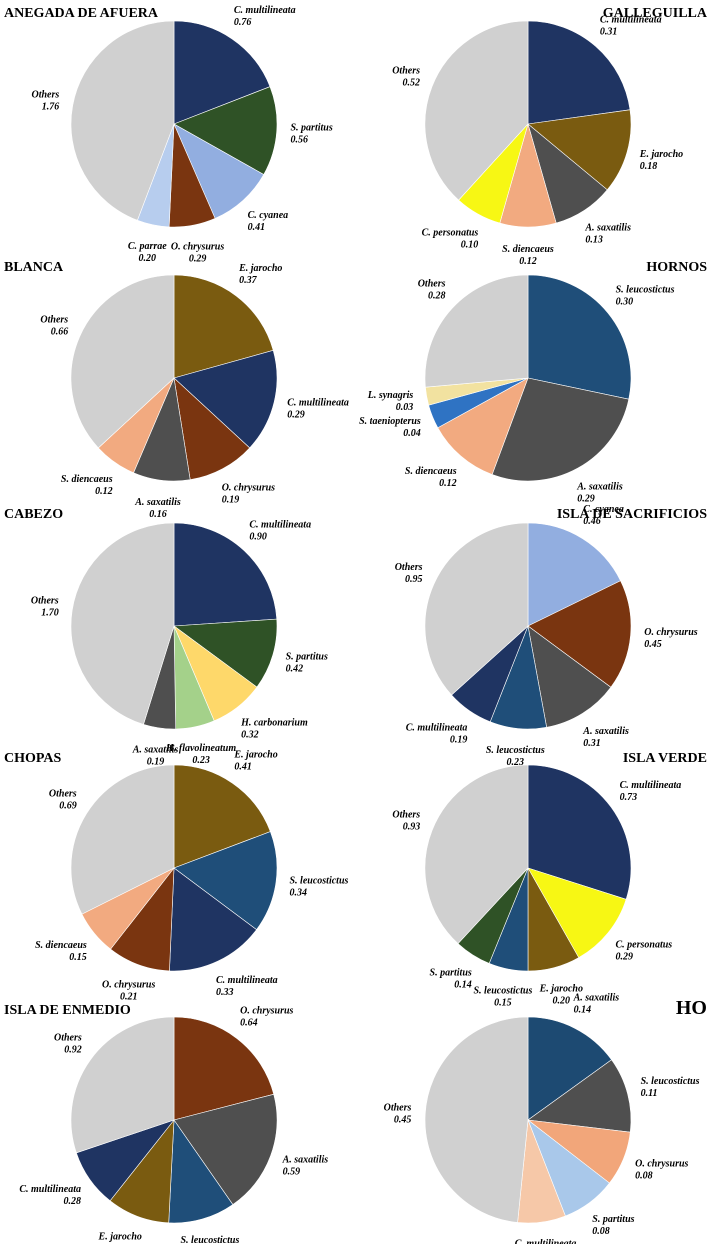 This screenshot has height=1244, width=711. I want to click on slice-label: A. saxatilis 0.19, so click(155, 756).